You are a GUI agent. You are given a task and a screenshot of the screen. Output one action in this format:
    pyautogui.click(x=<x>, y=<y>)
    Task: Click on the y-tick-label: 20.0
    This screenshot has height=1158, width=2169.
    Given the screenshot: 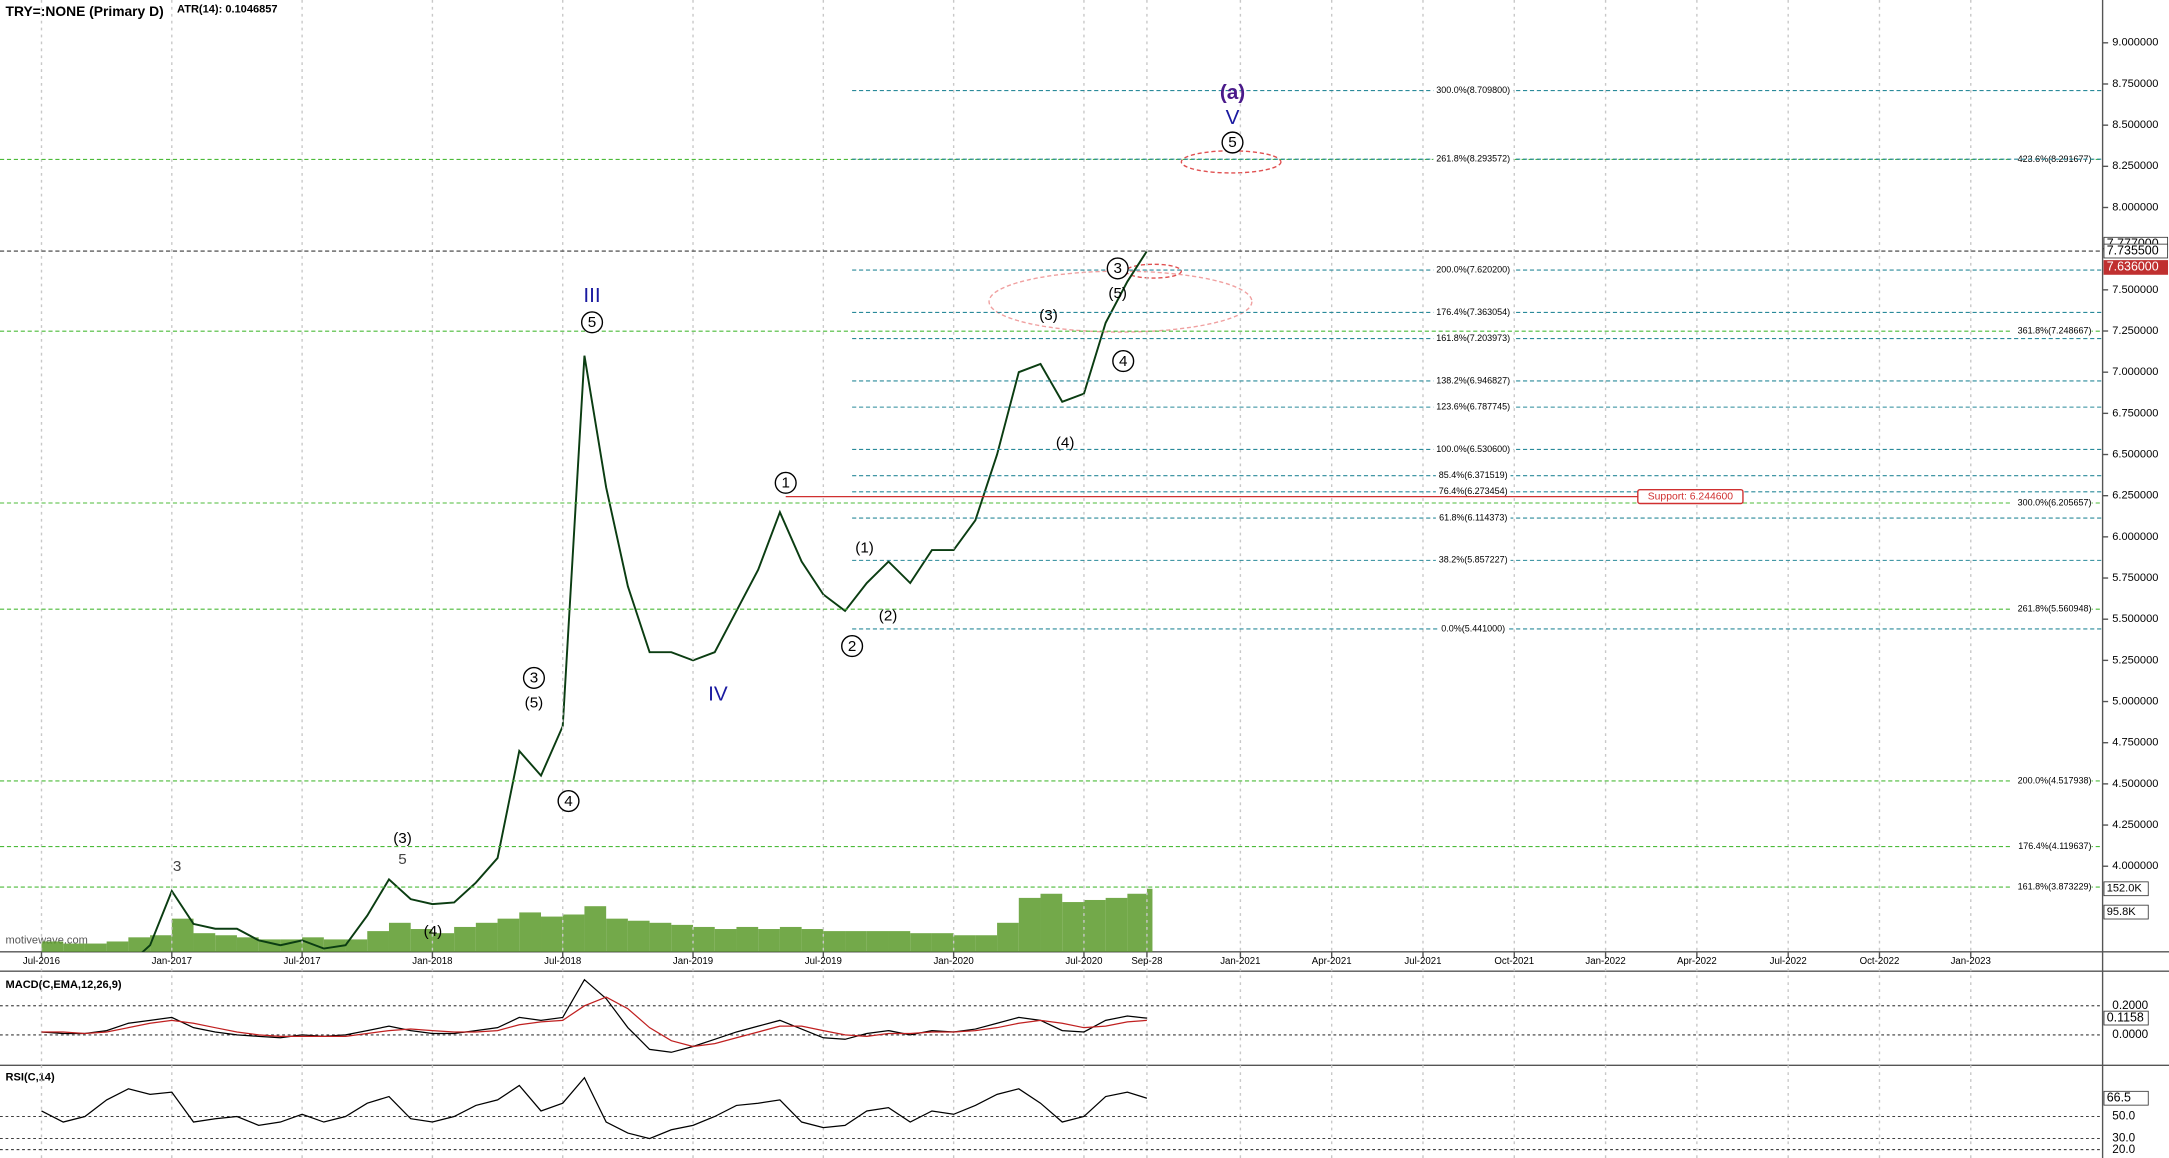 What is the action you would take?
    pyautogui.click(x=2123, y=1149)
    